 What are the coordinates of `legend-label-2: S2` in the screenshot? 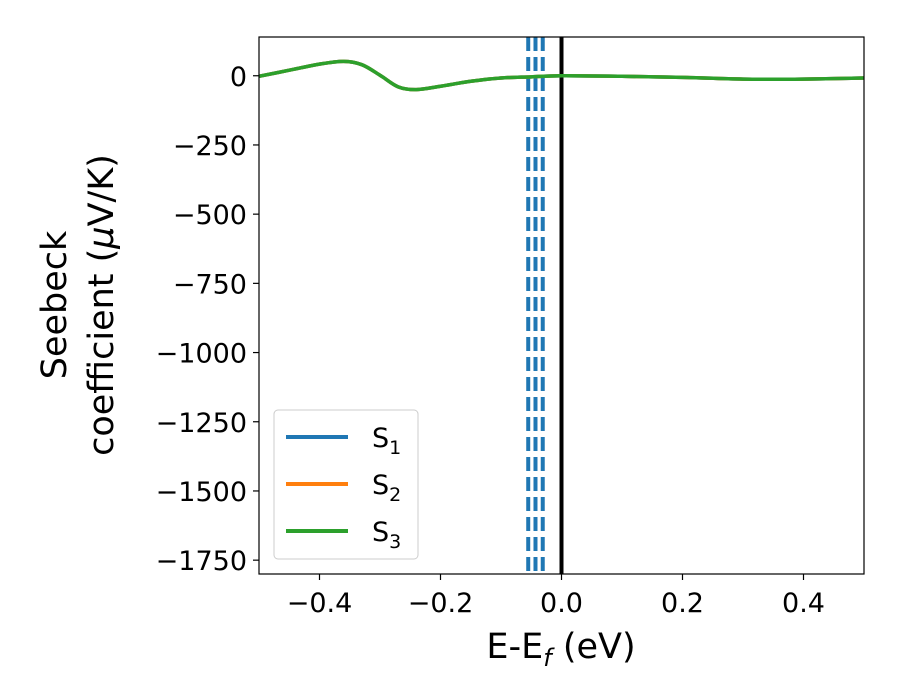 It's located at (386, 488).